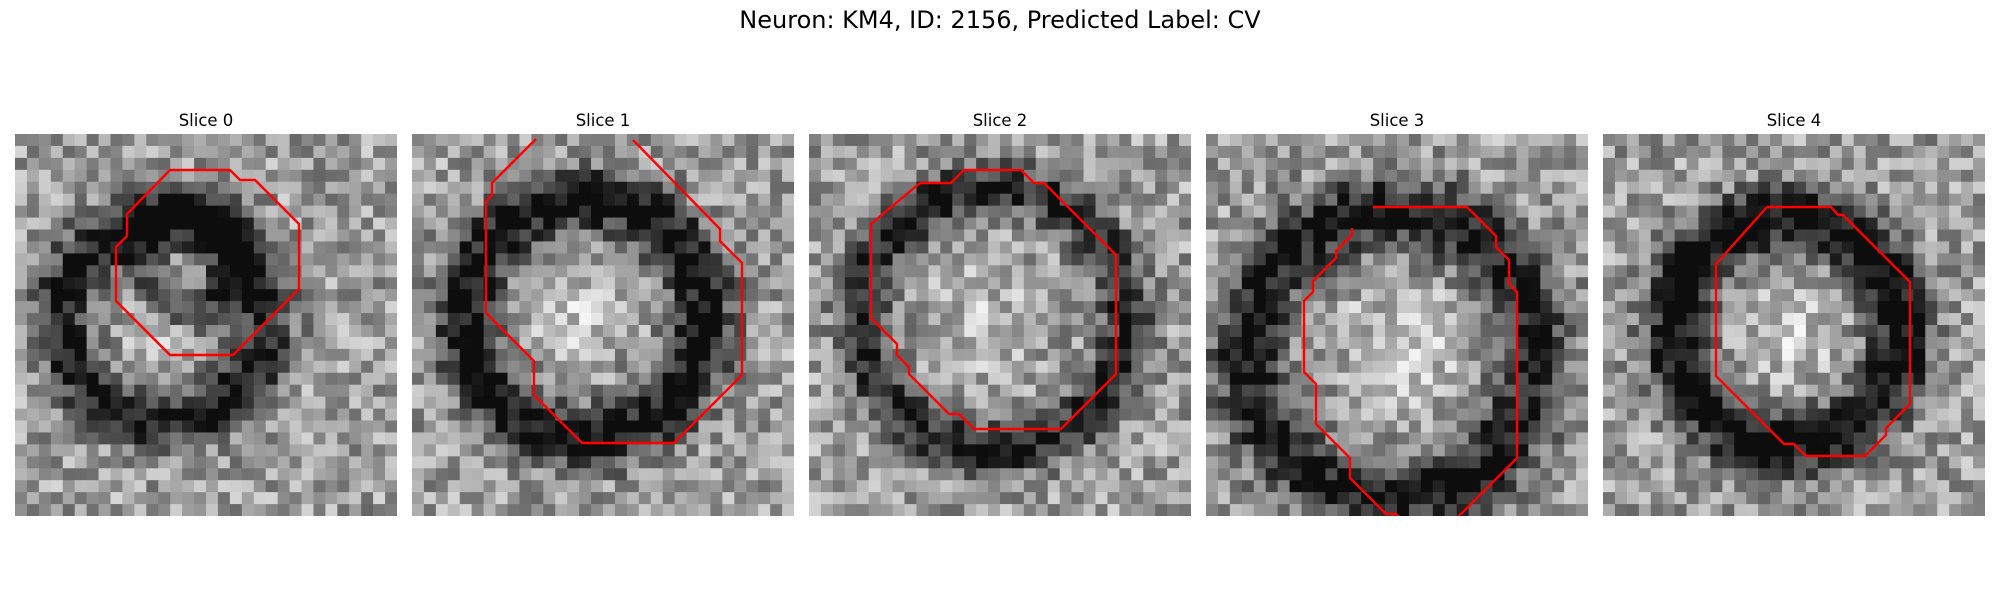 The width and height of the screenshot is (2000, 600). I want to click on slice-panel-4: Slice 4, so click(1794, 312).